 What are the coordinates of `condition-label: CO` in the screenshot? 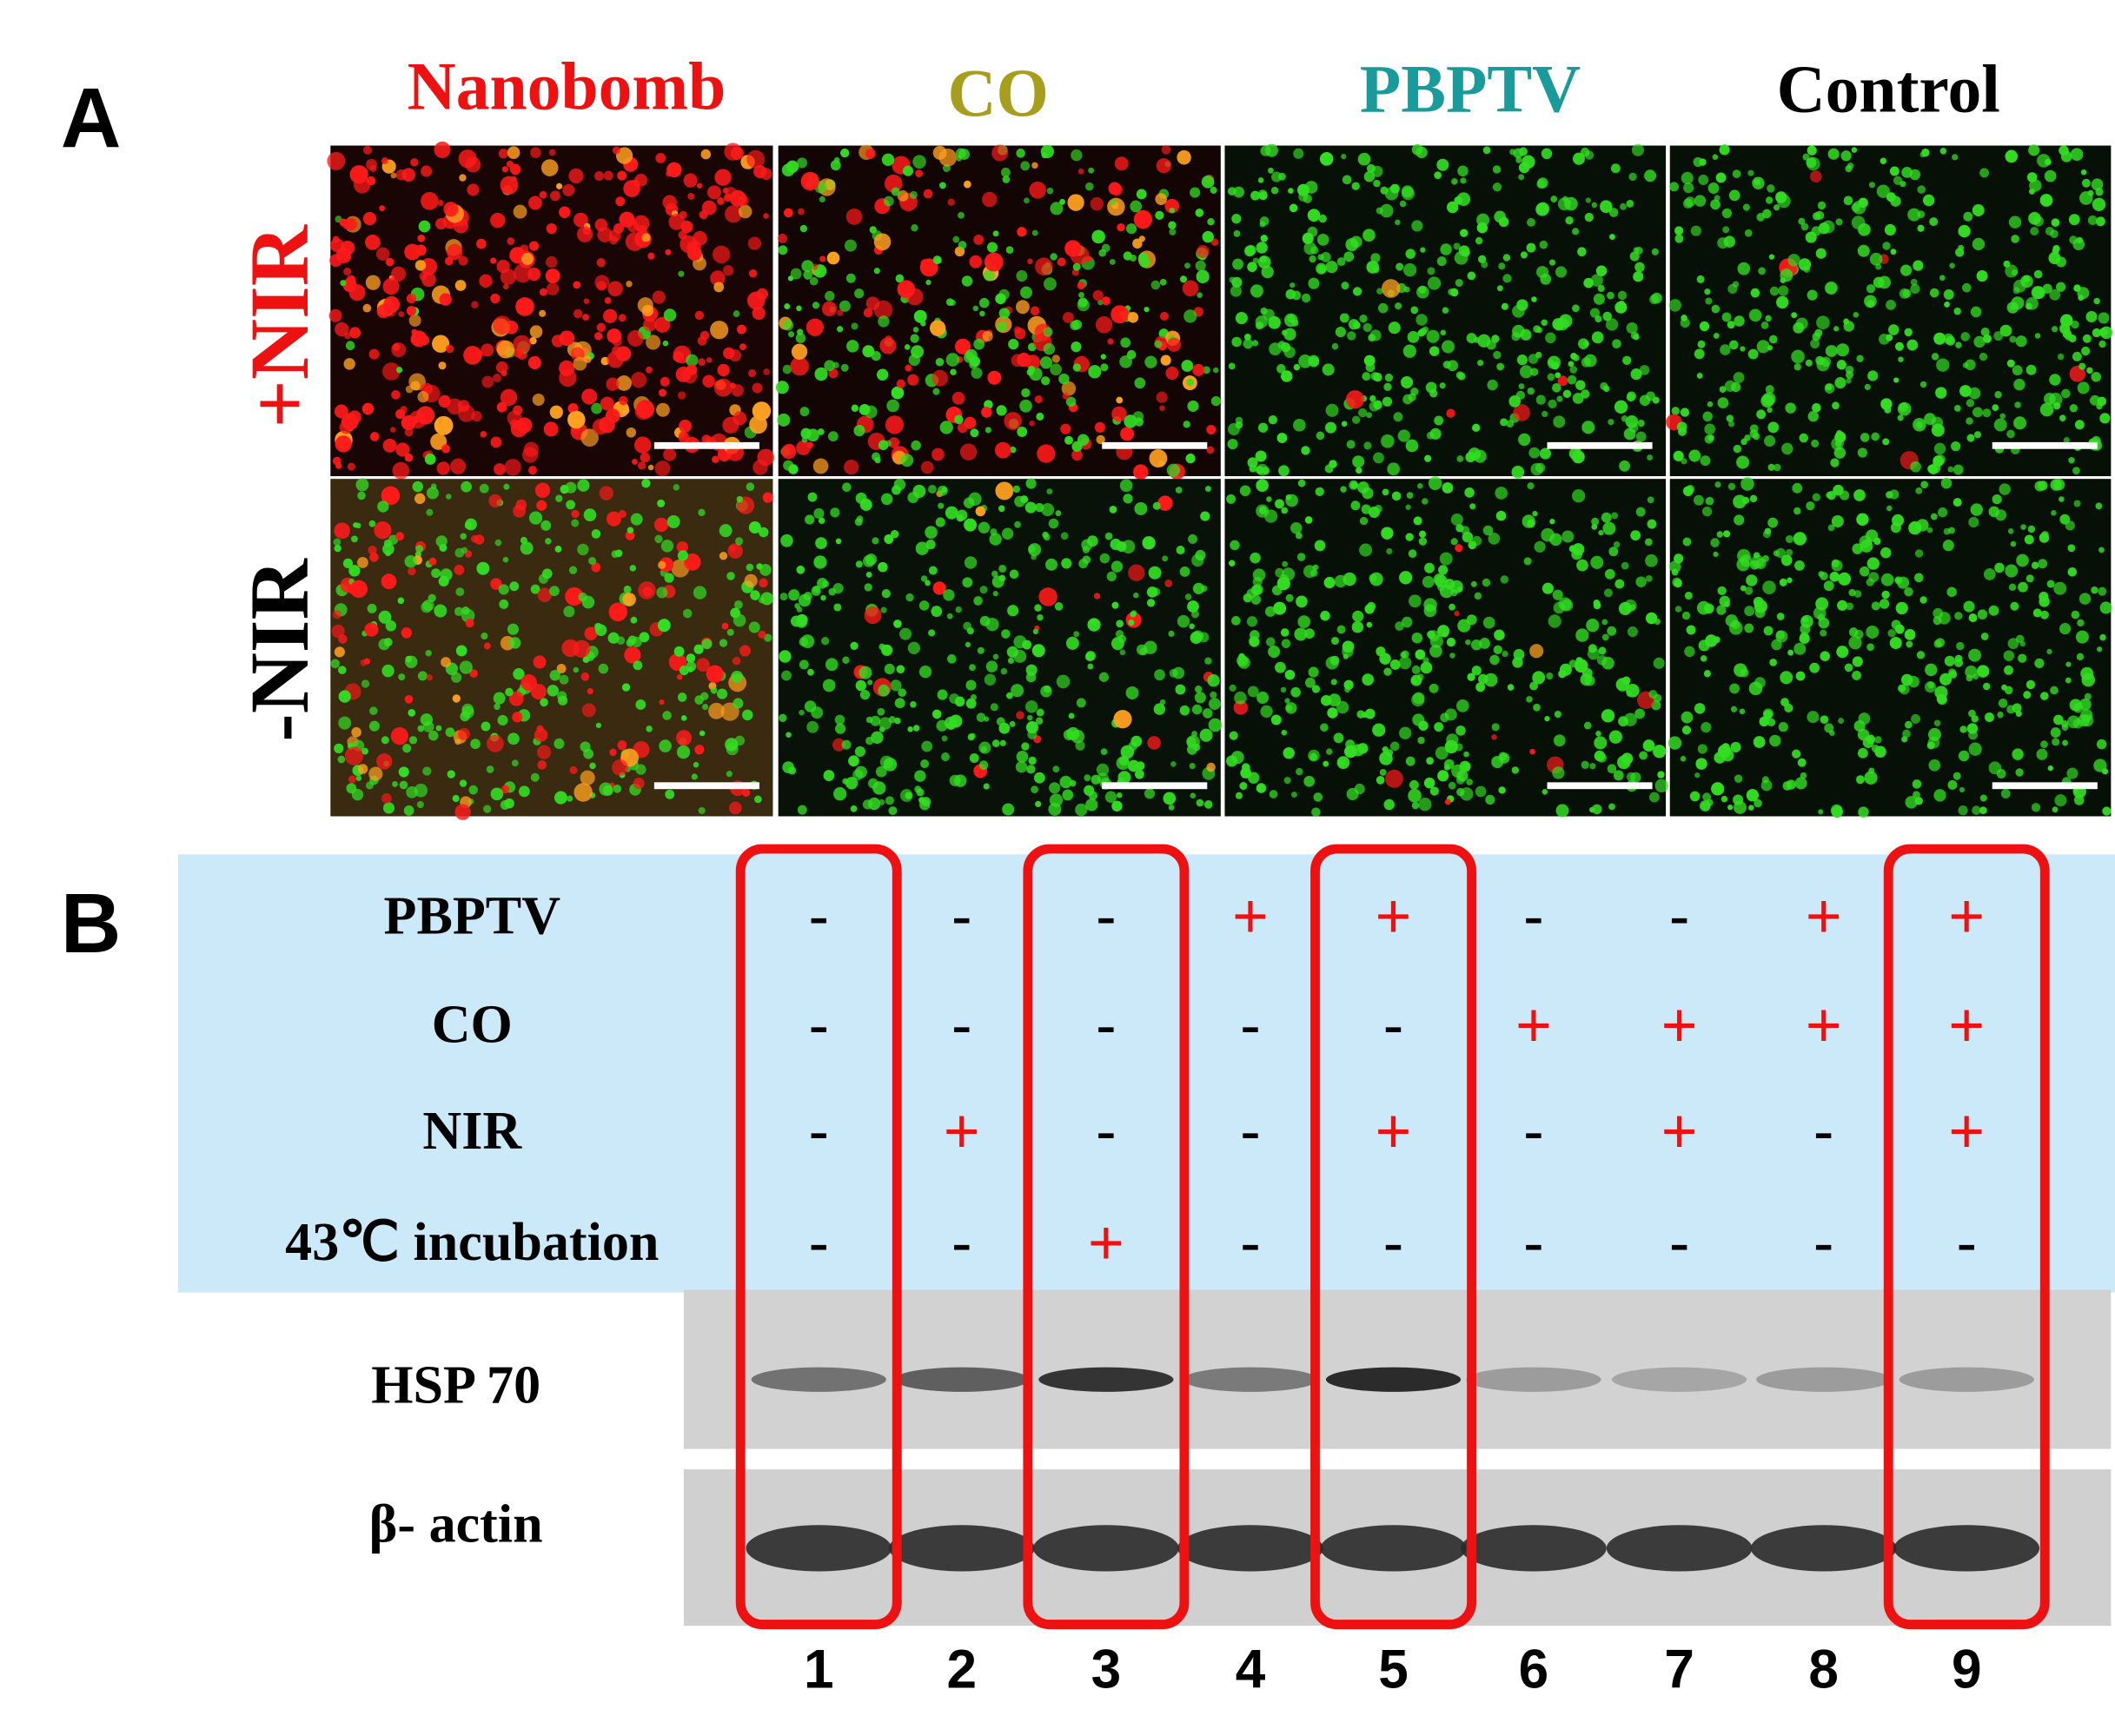 It's located at (473, 1024).